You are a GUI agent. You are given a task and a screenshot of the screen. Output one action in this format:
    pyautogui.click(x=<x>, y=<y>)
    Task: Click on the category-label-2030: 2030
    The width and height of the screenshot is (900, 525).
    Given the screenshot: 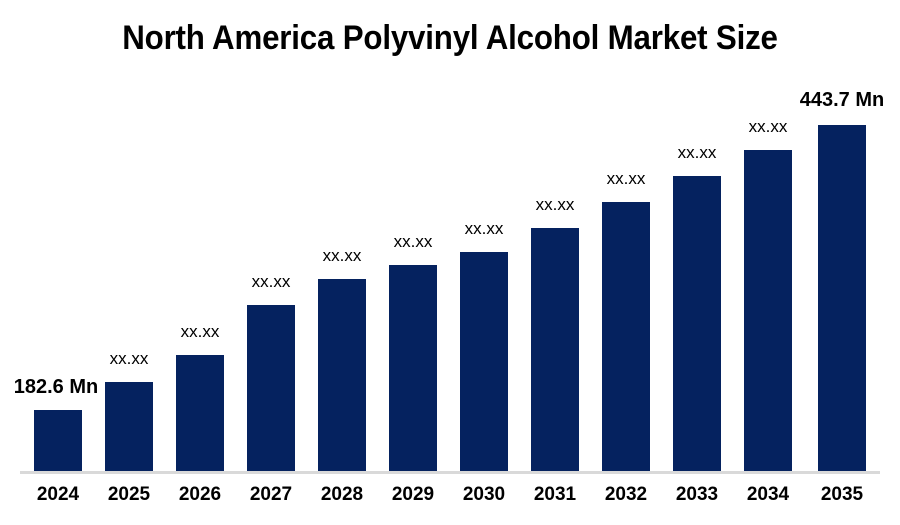 What is the action you would take?
    pyautogui.click(x=484, y=494)
    